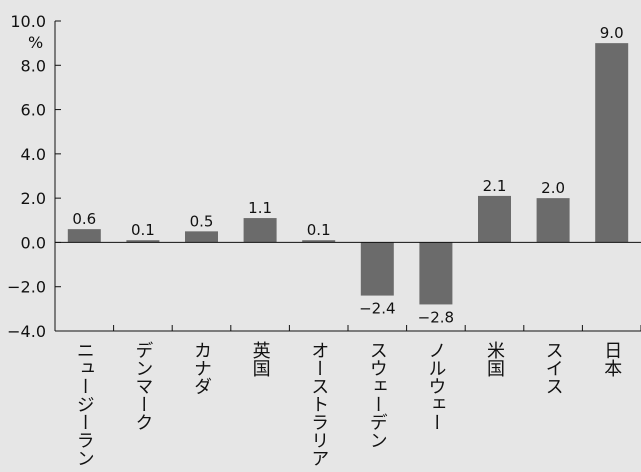 The image size is (641, 472). What do you see at coordinates (33, 110) in the screenshot?
I see `y-tick-label: 6.0` at bounding box center [33, 110].